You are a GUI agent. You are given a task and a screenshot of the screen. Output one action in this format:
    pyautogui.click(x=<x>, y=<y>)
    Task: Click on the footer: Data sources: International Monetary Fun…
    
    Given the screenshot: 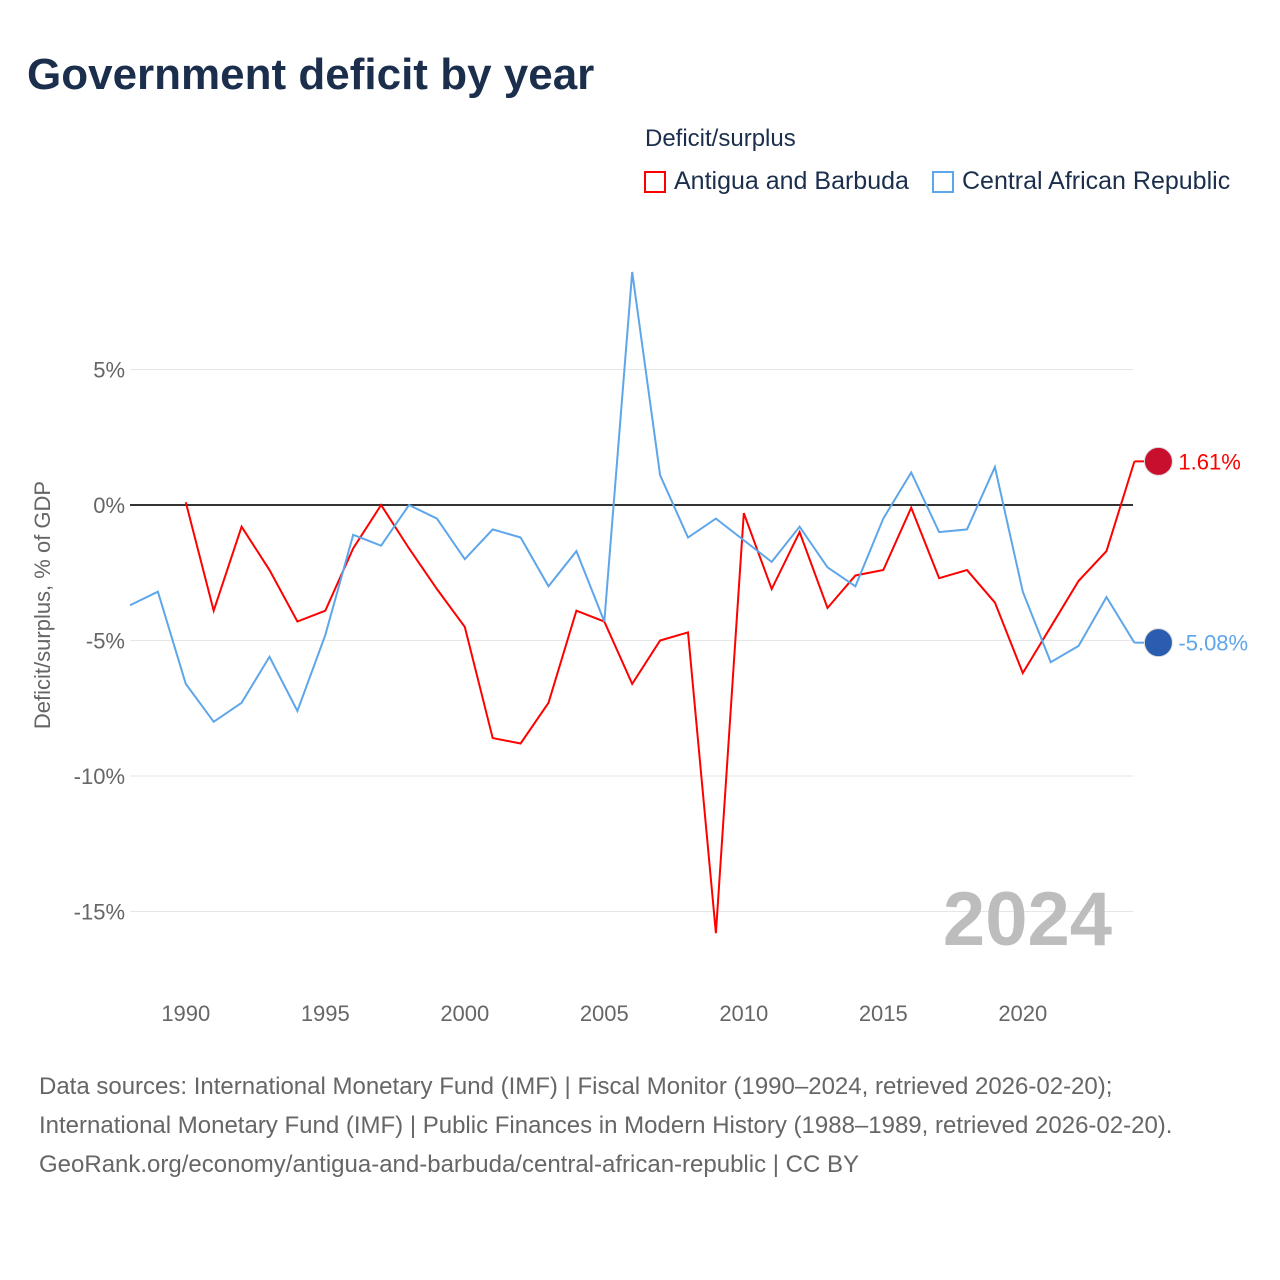 What is the action you would take?
    pyautogui.click(x=639, y=1125)
    